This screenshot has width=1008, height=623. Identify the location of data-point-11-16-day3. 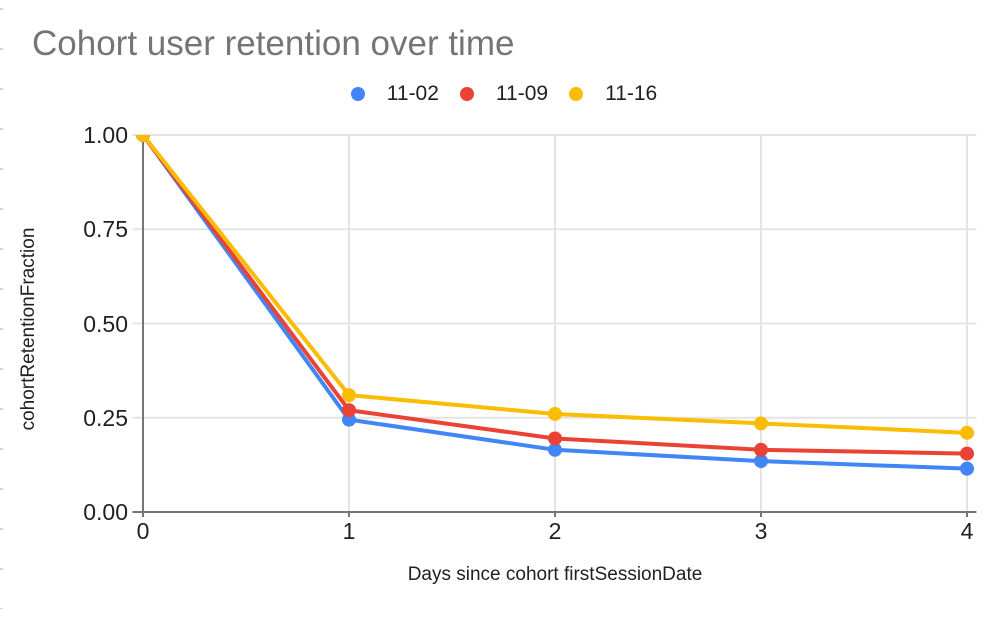
(761, 423).